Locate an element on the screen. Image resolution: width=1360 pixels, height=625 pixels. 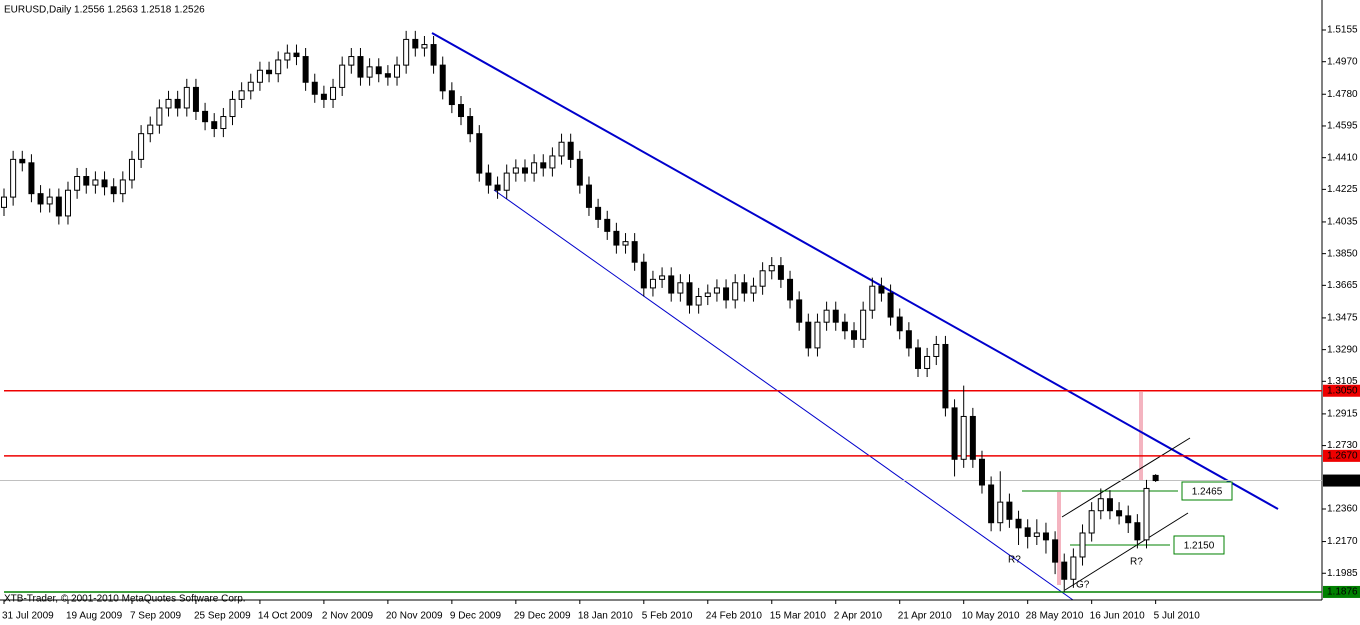
y-tick-label: 1.1985 is located at coordinates (1342, 573).